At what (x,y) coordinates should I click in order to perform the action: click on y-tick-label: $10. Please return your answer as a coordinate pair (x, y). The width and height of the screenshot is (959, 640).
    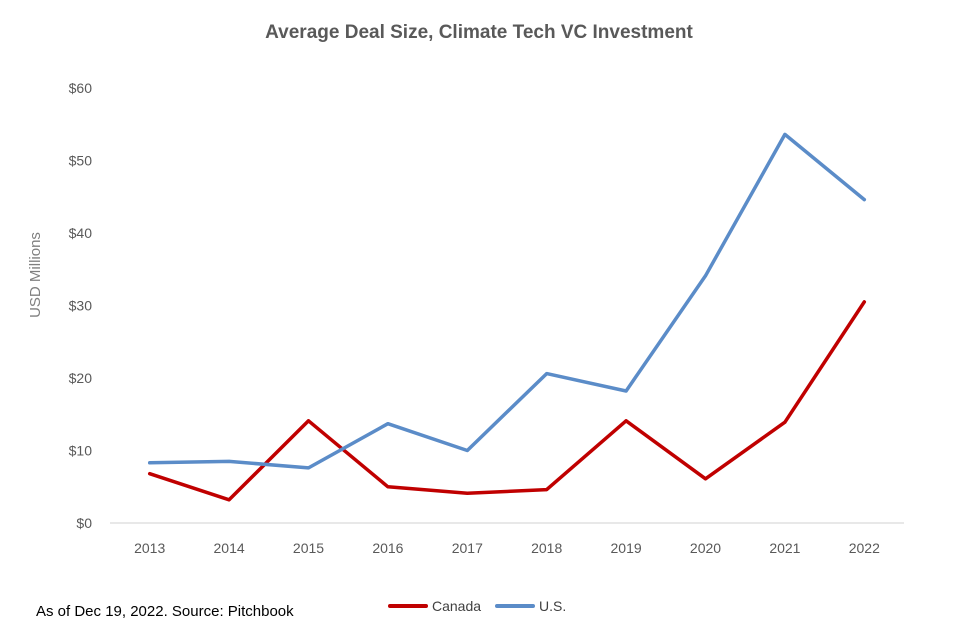
    Looking at the image, I should click on (81, 451).